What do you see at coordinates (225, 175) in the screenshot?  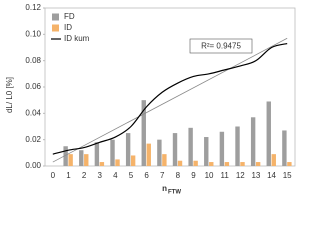 I see `x-tick-label: 11` at bounding box center [225, 175].